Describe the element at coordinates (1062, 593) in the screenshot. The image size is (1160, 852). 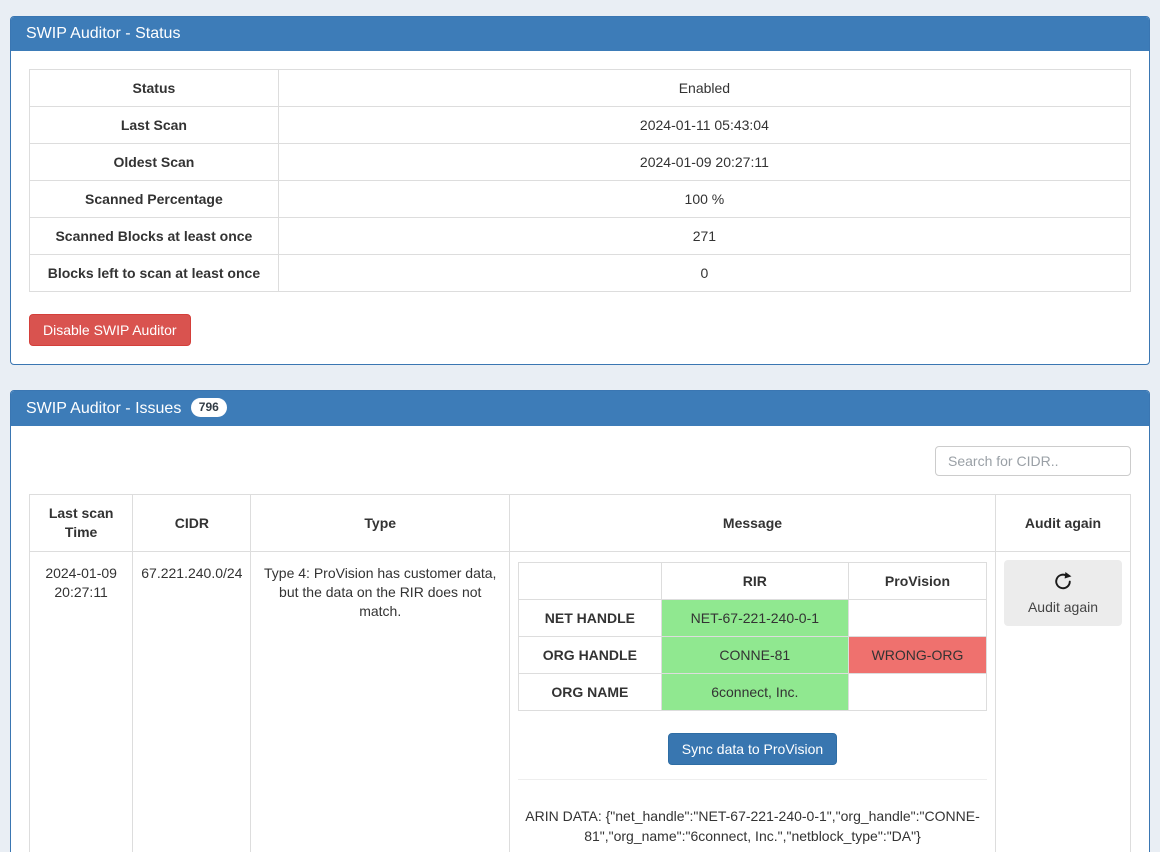
I see `audit-again-button: Audit again` at that location.